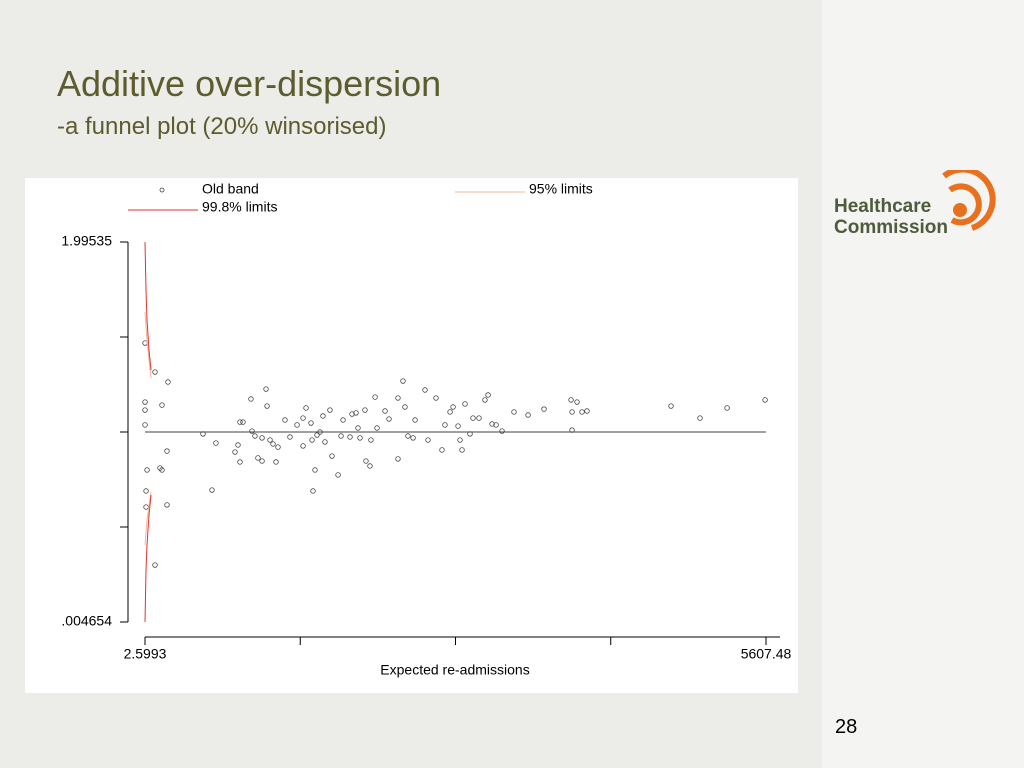 The width and height of the screenshot is (1024, 768). I want to click on logo-text: Healthcare, so click(882, 206).